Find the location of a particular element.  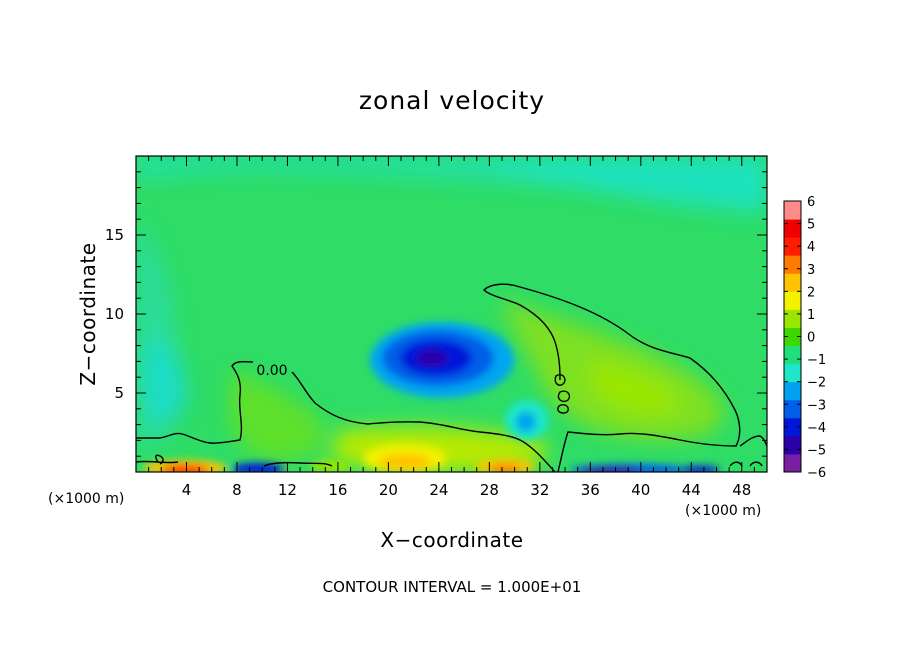

x-tick-label: 20 is located at coordinates (388, 490).